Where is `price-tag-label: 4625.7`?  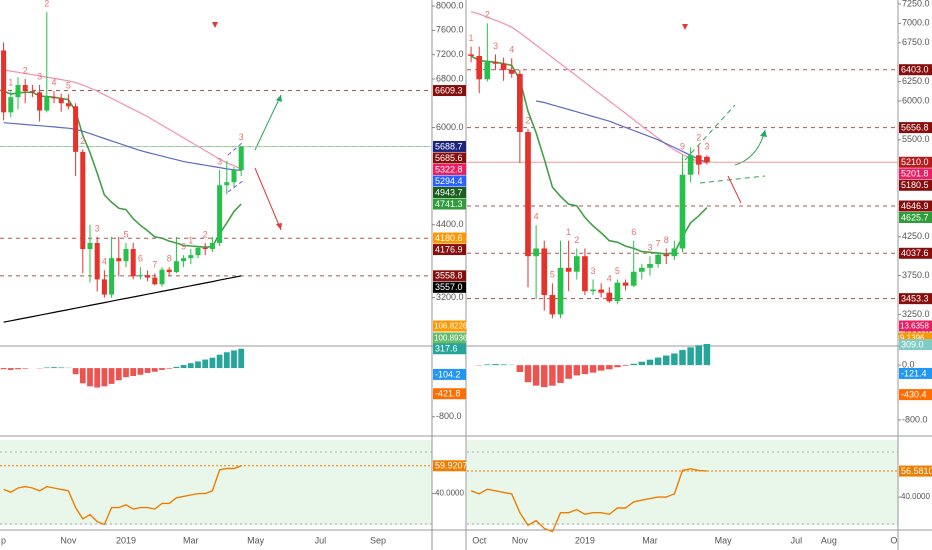
price-tag-label: 4625.7 is located at coordinates (915, 217).